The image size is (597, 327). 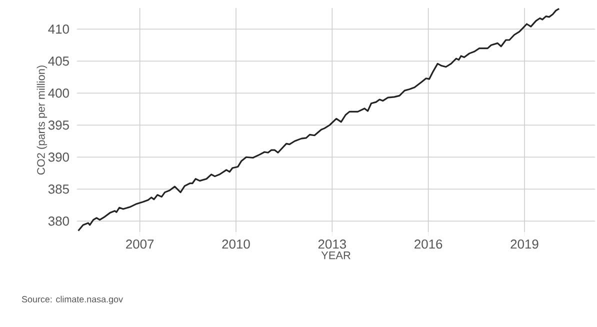 What do you see at coordinates (58, 29) in the screenshot?
I see `y-tick-label: 410` at bounding box center [58, 29].